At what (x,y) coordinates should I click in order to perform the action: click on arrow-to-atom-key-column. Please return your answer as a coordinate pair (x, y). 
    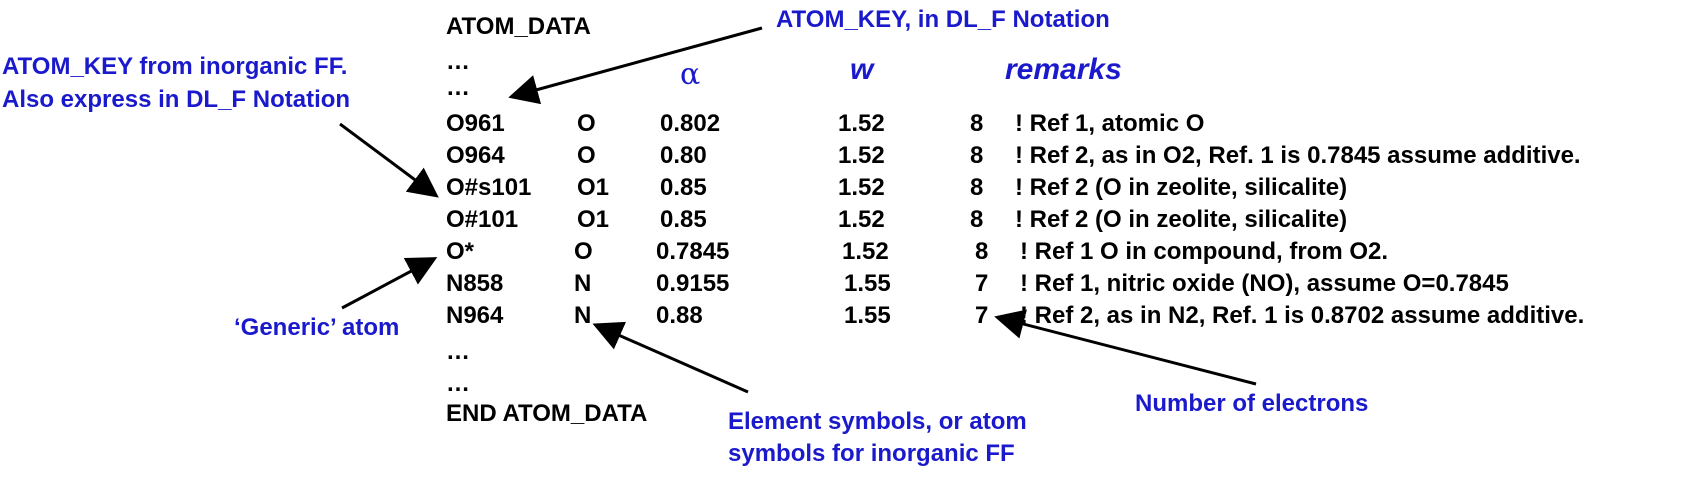
    Looking at the image, I should click on (635, 65).